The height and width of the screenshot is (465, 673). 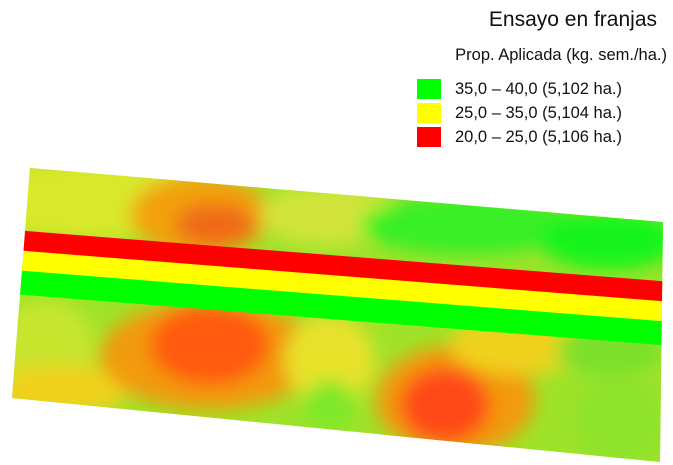 I want to click on legend-subtitle: Prop. Aplicada (kg. sem./ha.), so click(x=561, y=55).